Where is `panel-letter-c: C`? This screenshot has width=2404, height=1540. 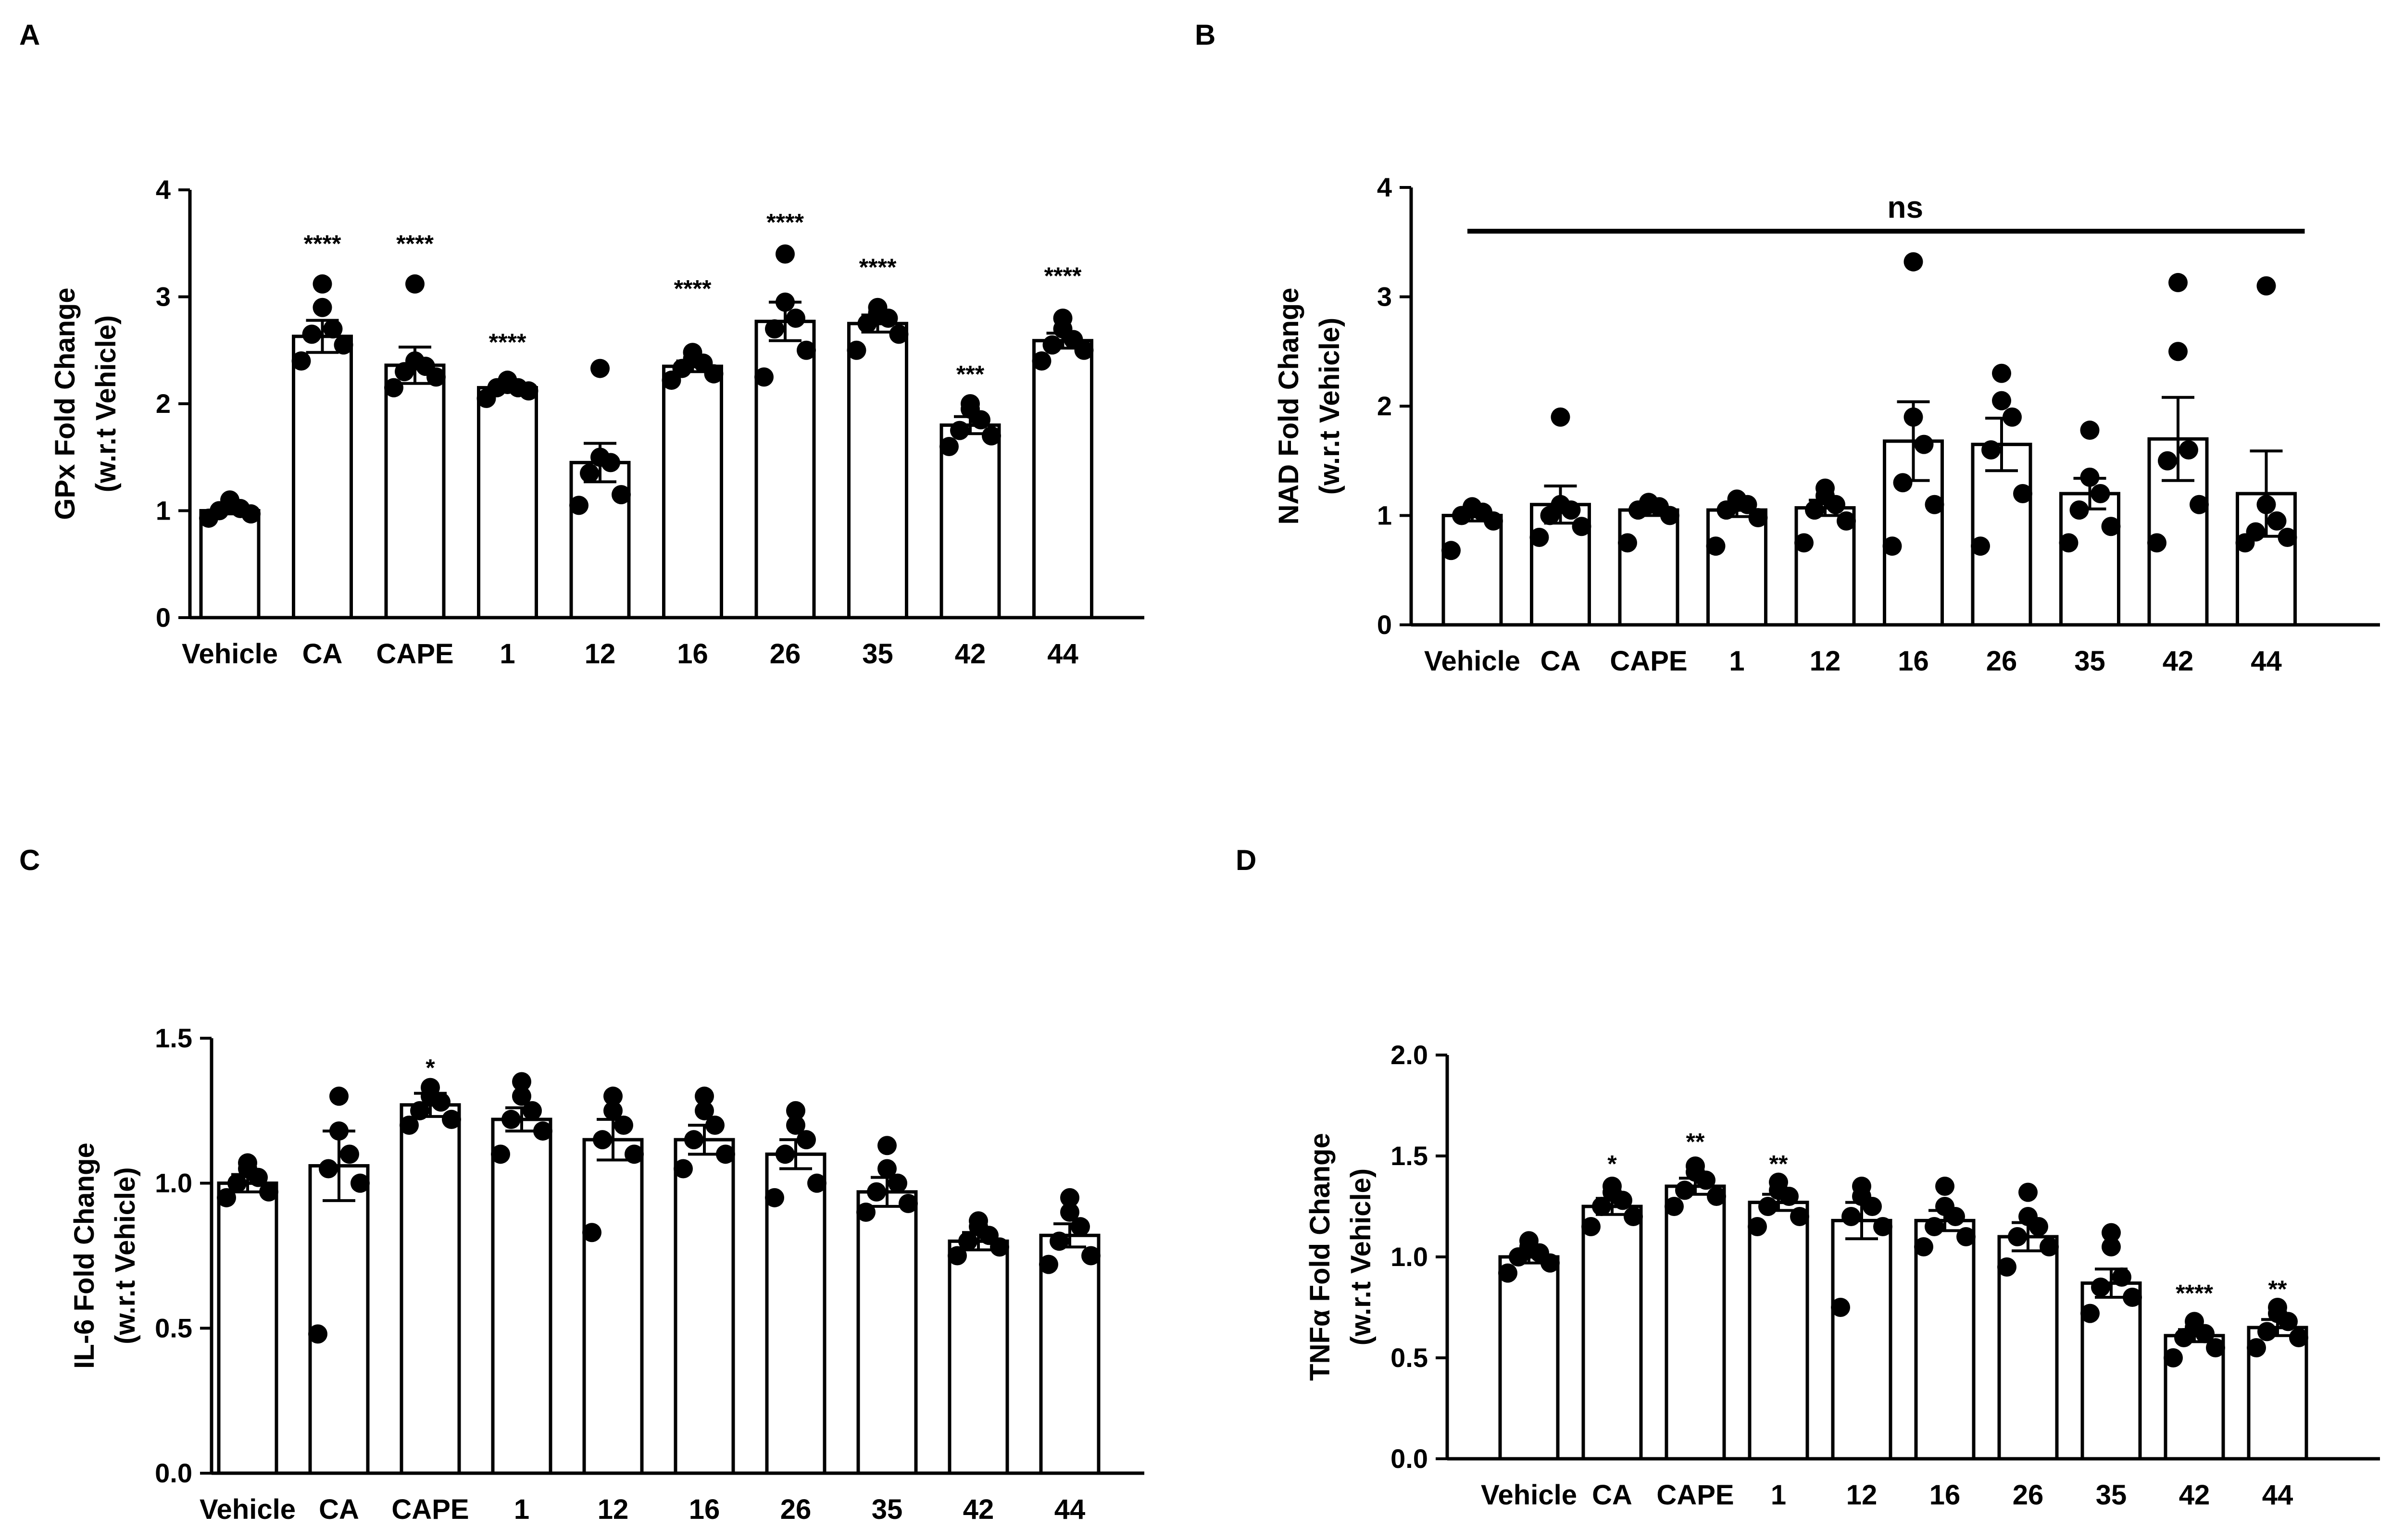
panel-letter-c: C is located at coordinates (29, 860).